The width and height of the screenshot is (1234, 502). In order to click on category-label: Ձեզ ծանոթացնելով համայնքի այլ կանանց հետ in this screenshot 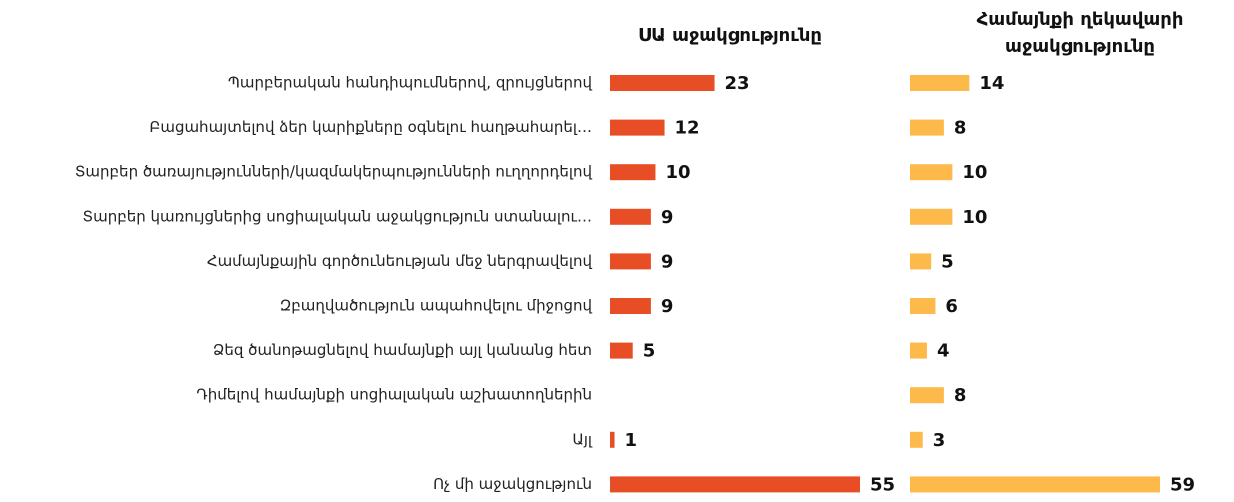, I will do `click(402, 350)`.